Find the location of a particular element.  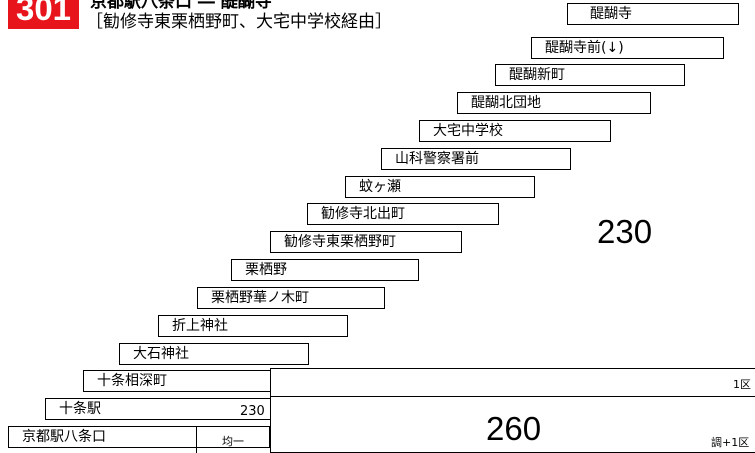

lower-zone-fare: 260 is located at coordinates (514, 428).